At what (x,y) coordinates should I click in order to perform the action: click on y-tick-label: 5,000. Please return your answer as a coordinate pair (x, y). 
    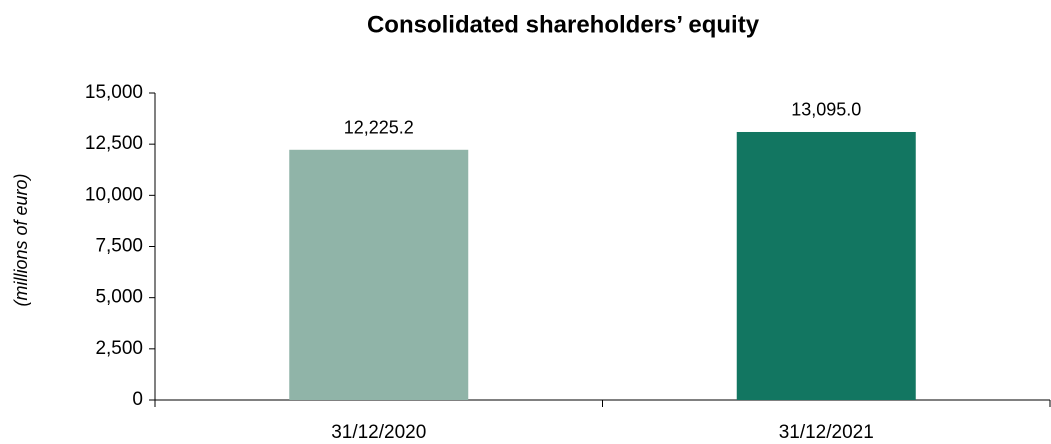
    Looking at the image, I should click on (119, 297).